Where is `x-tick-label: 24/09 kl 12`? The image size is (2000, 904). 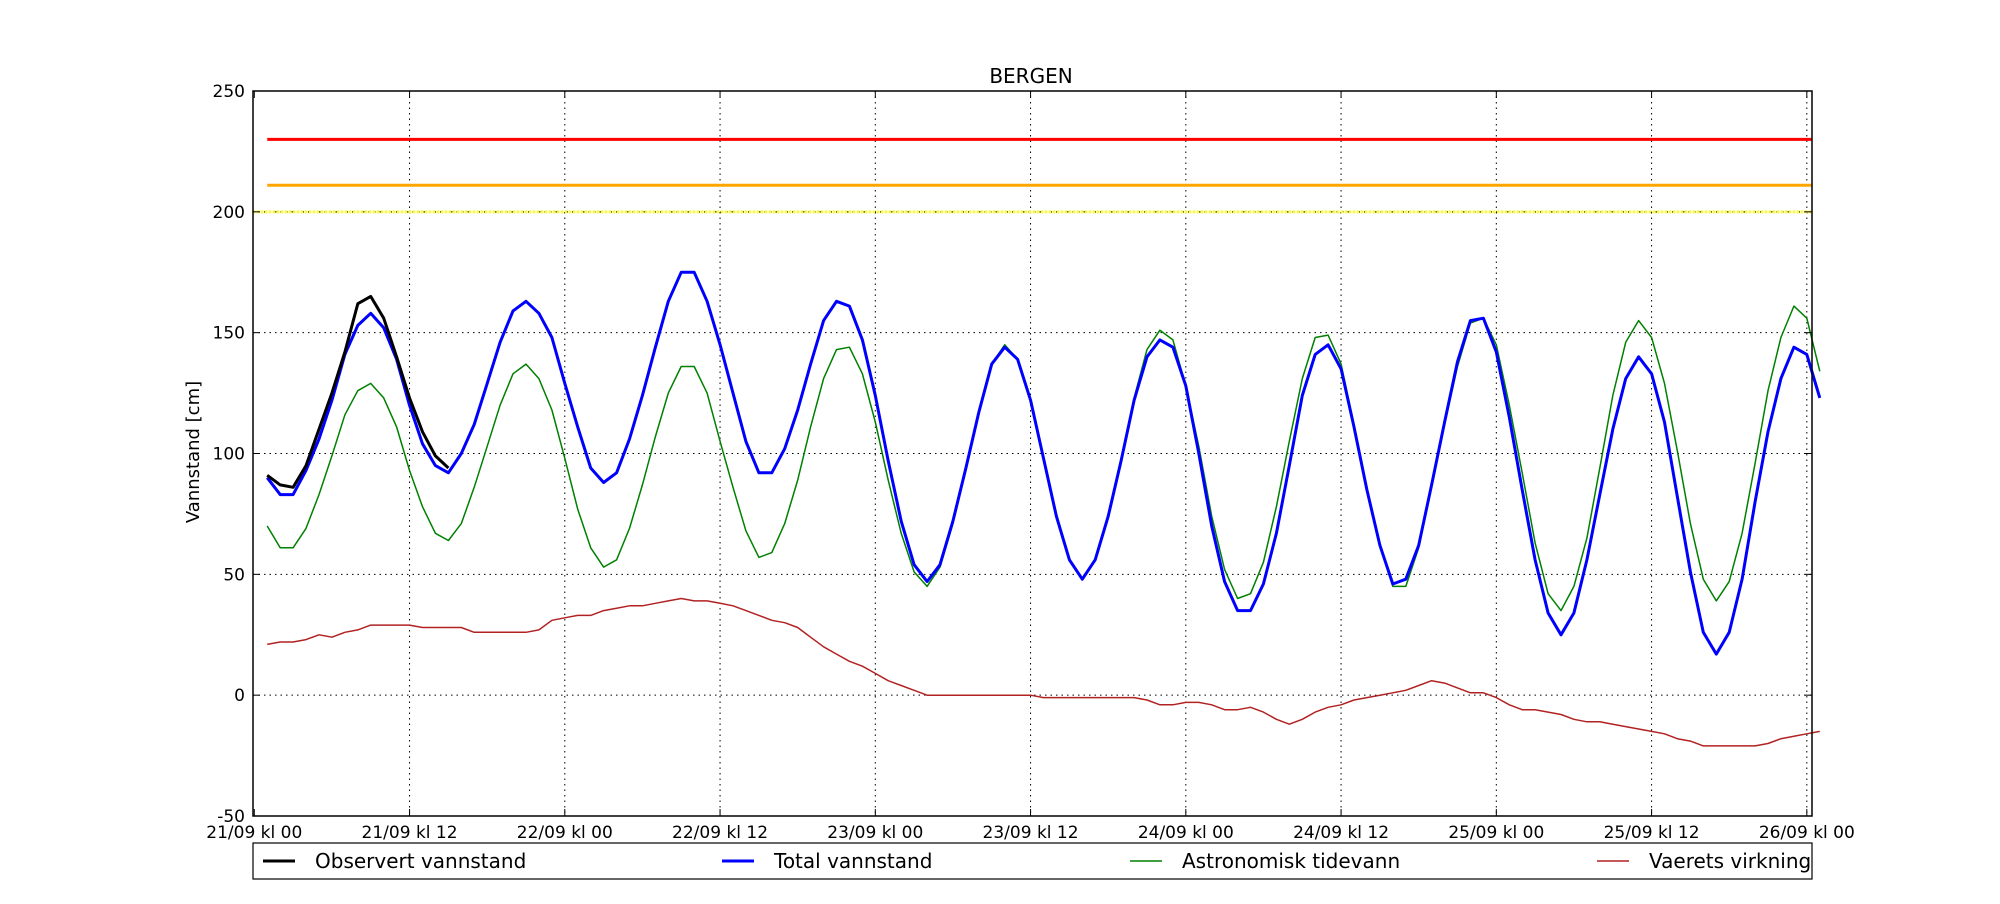 x-tick-label: 24/09 kl 12 is located at coordinates (1341, 833).